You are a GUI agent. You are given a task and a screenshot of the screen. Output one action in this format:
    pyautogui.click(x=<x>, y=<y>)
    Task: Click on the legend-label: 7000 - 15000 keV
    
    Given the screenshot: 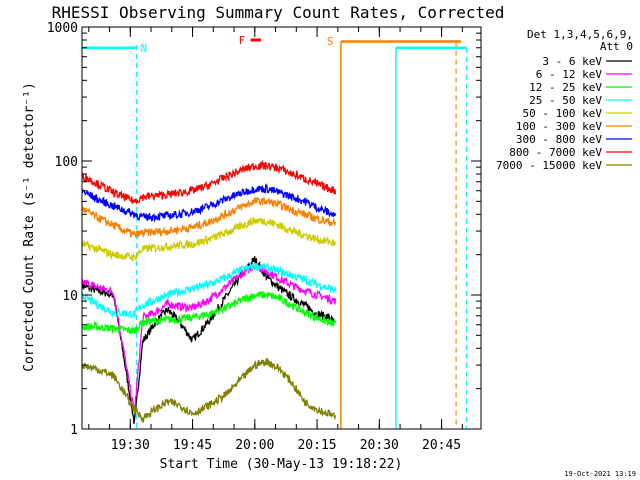 What is the action you would take?
    pyautogui.click(x=549, y=165)
    